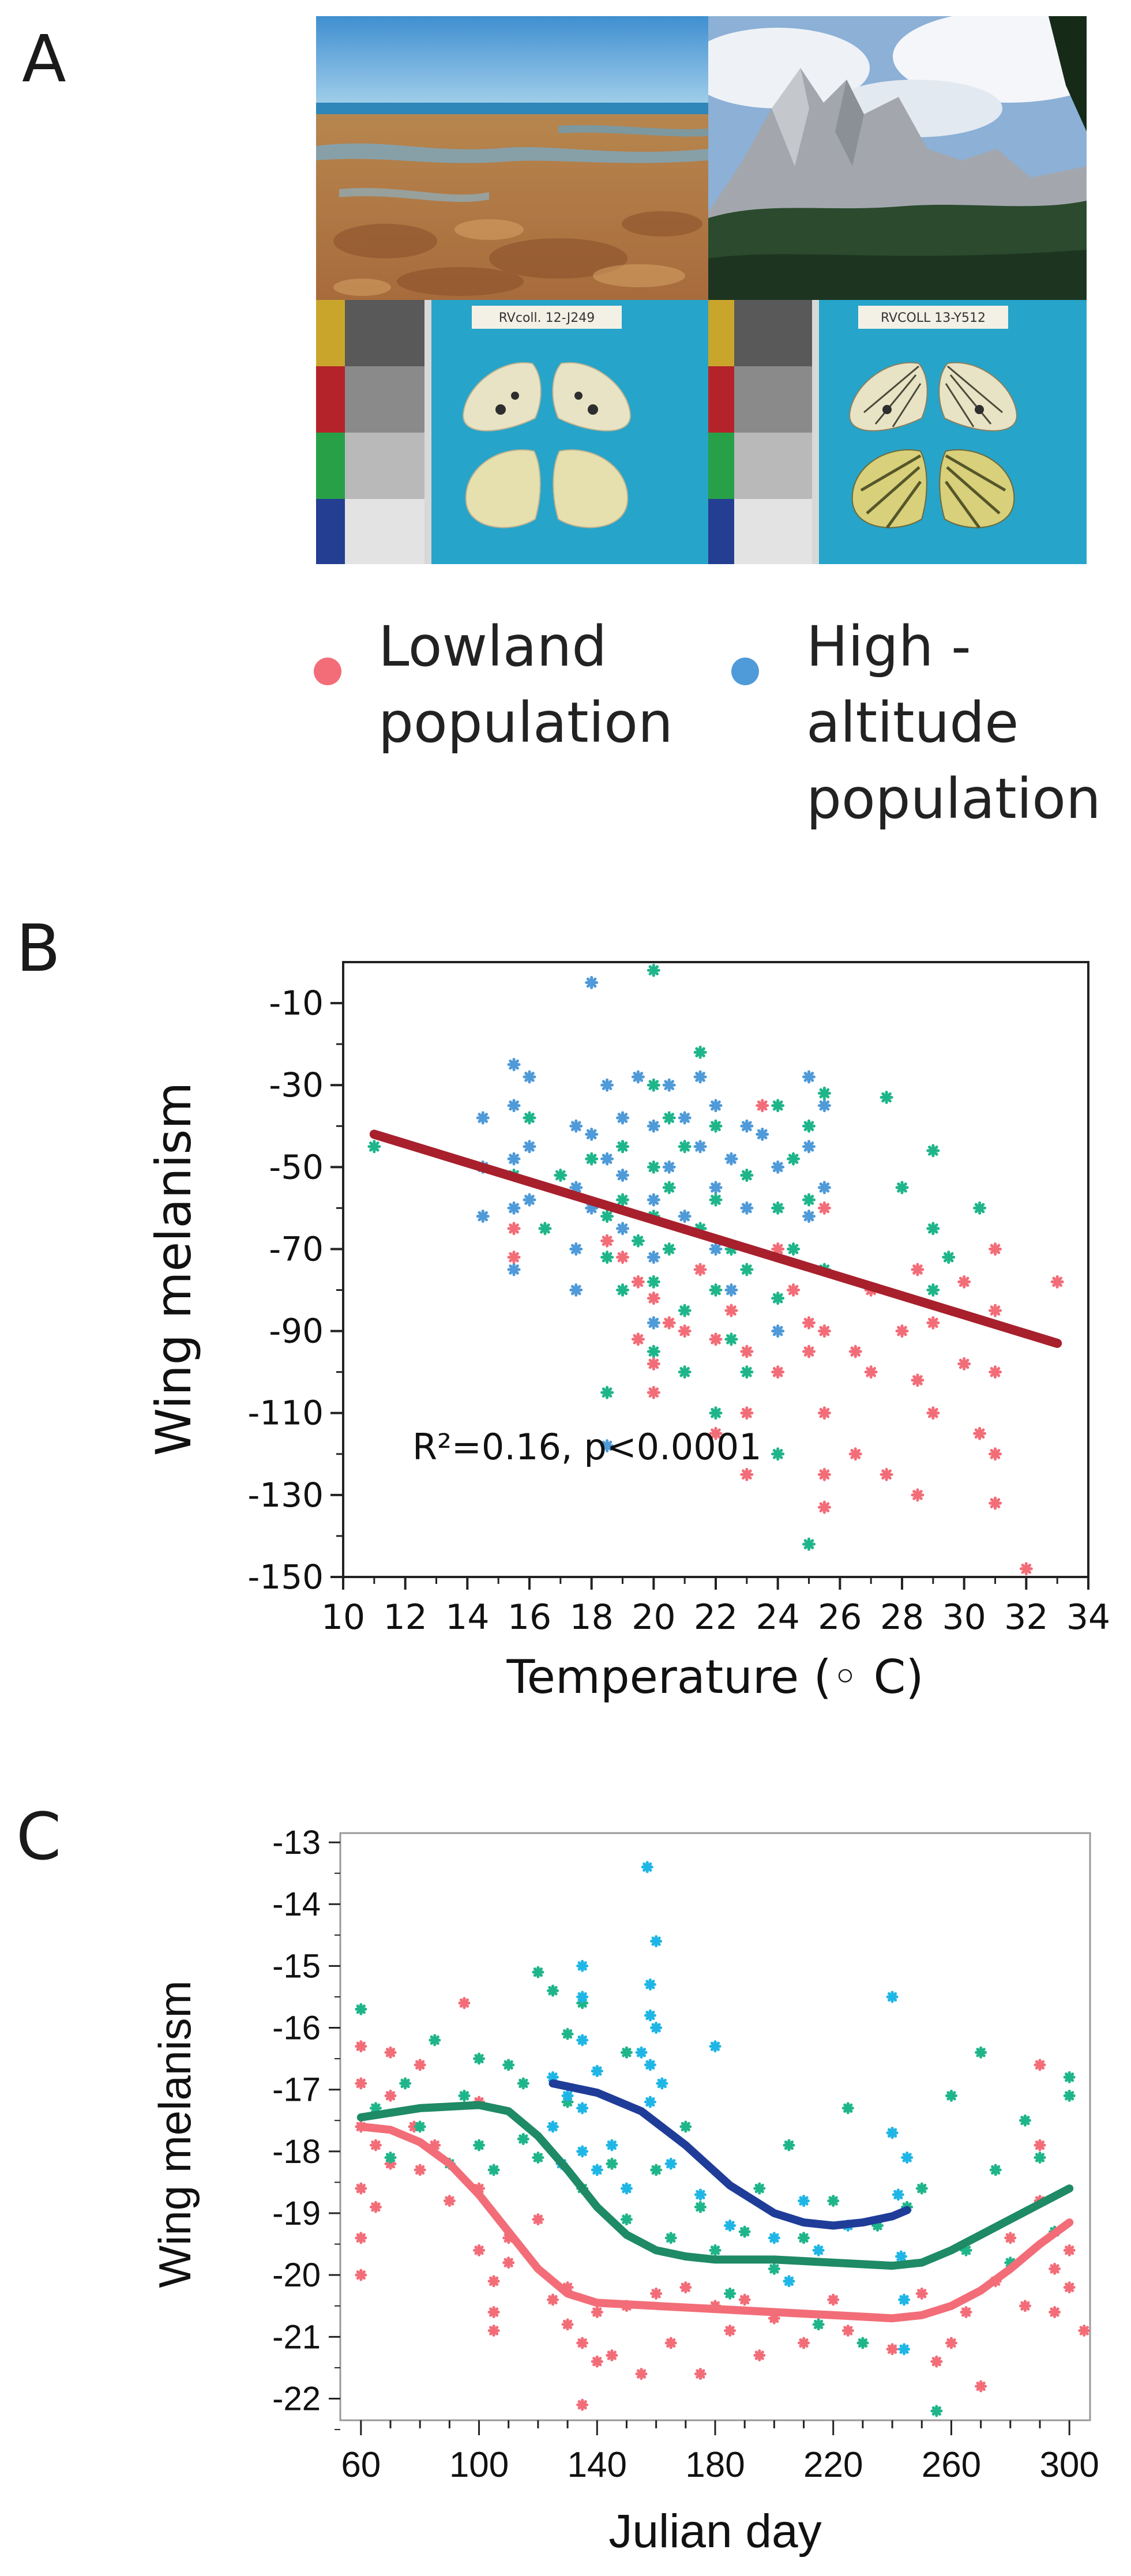  I want to click on b-x-tick-label: 24, so click(778, 1618).